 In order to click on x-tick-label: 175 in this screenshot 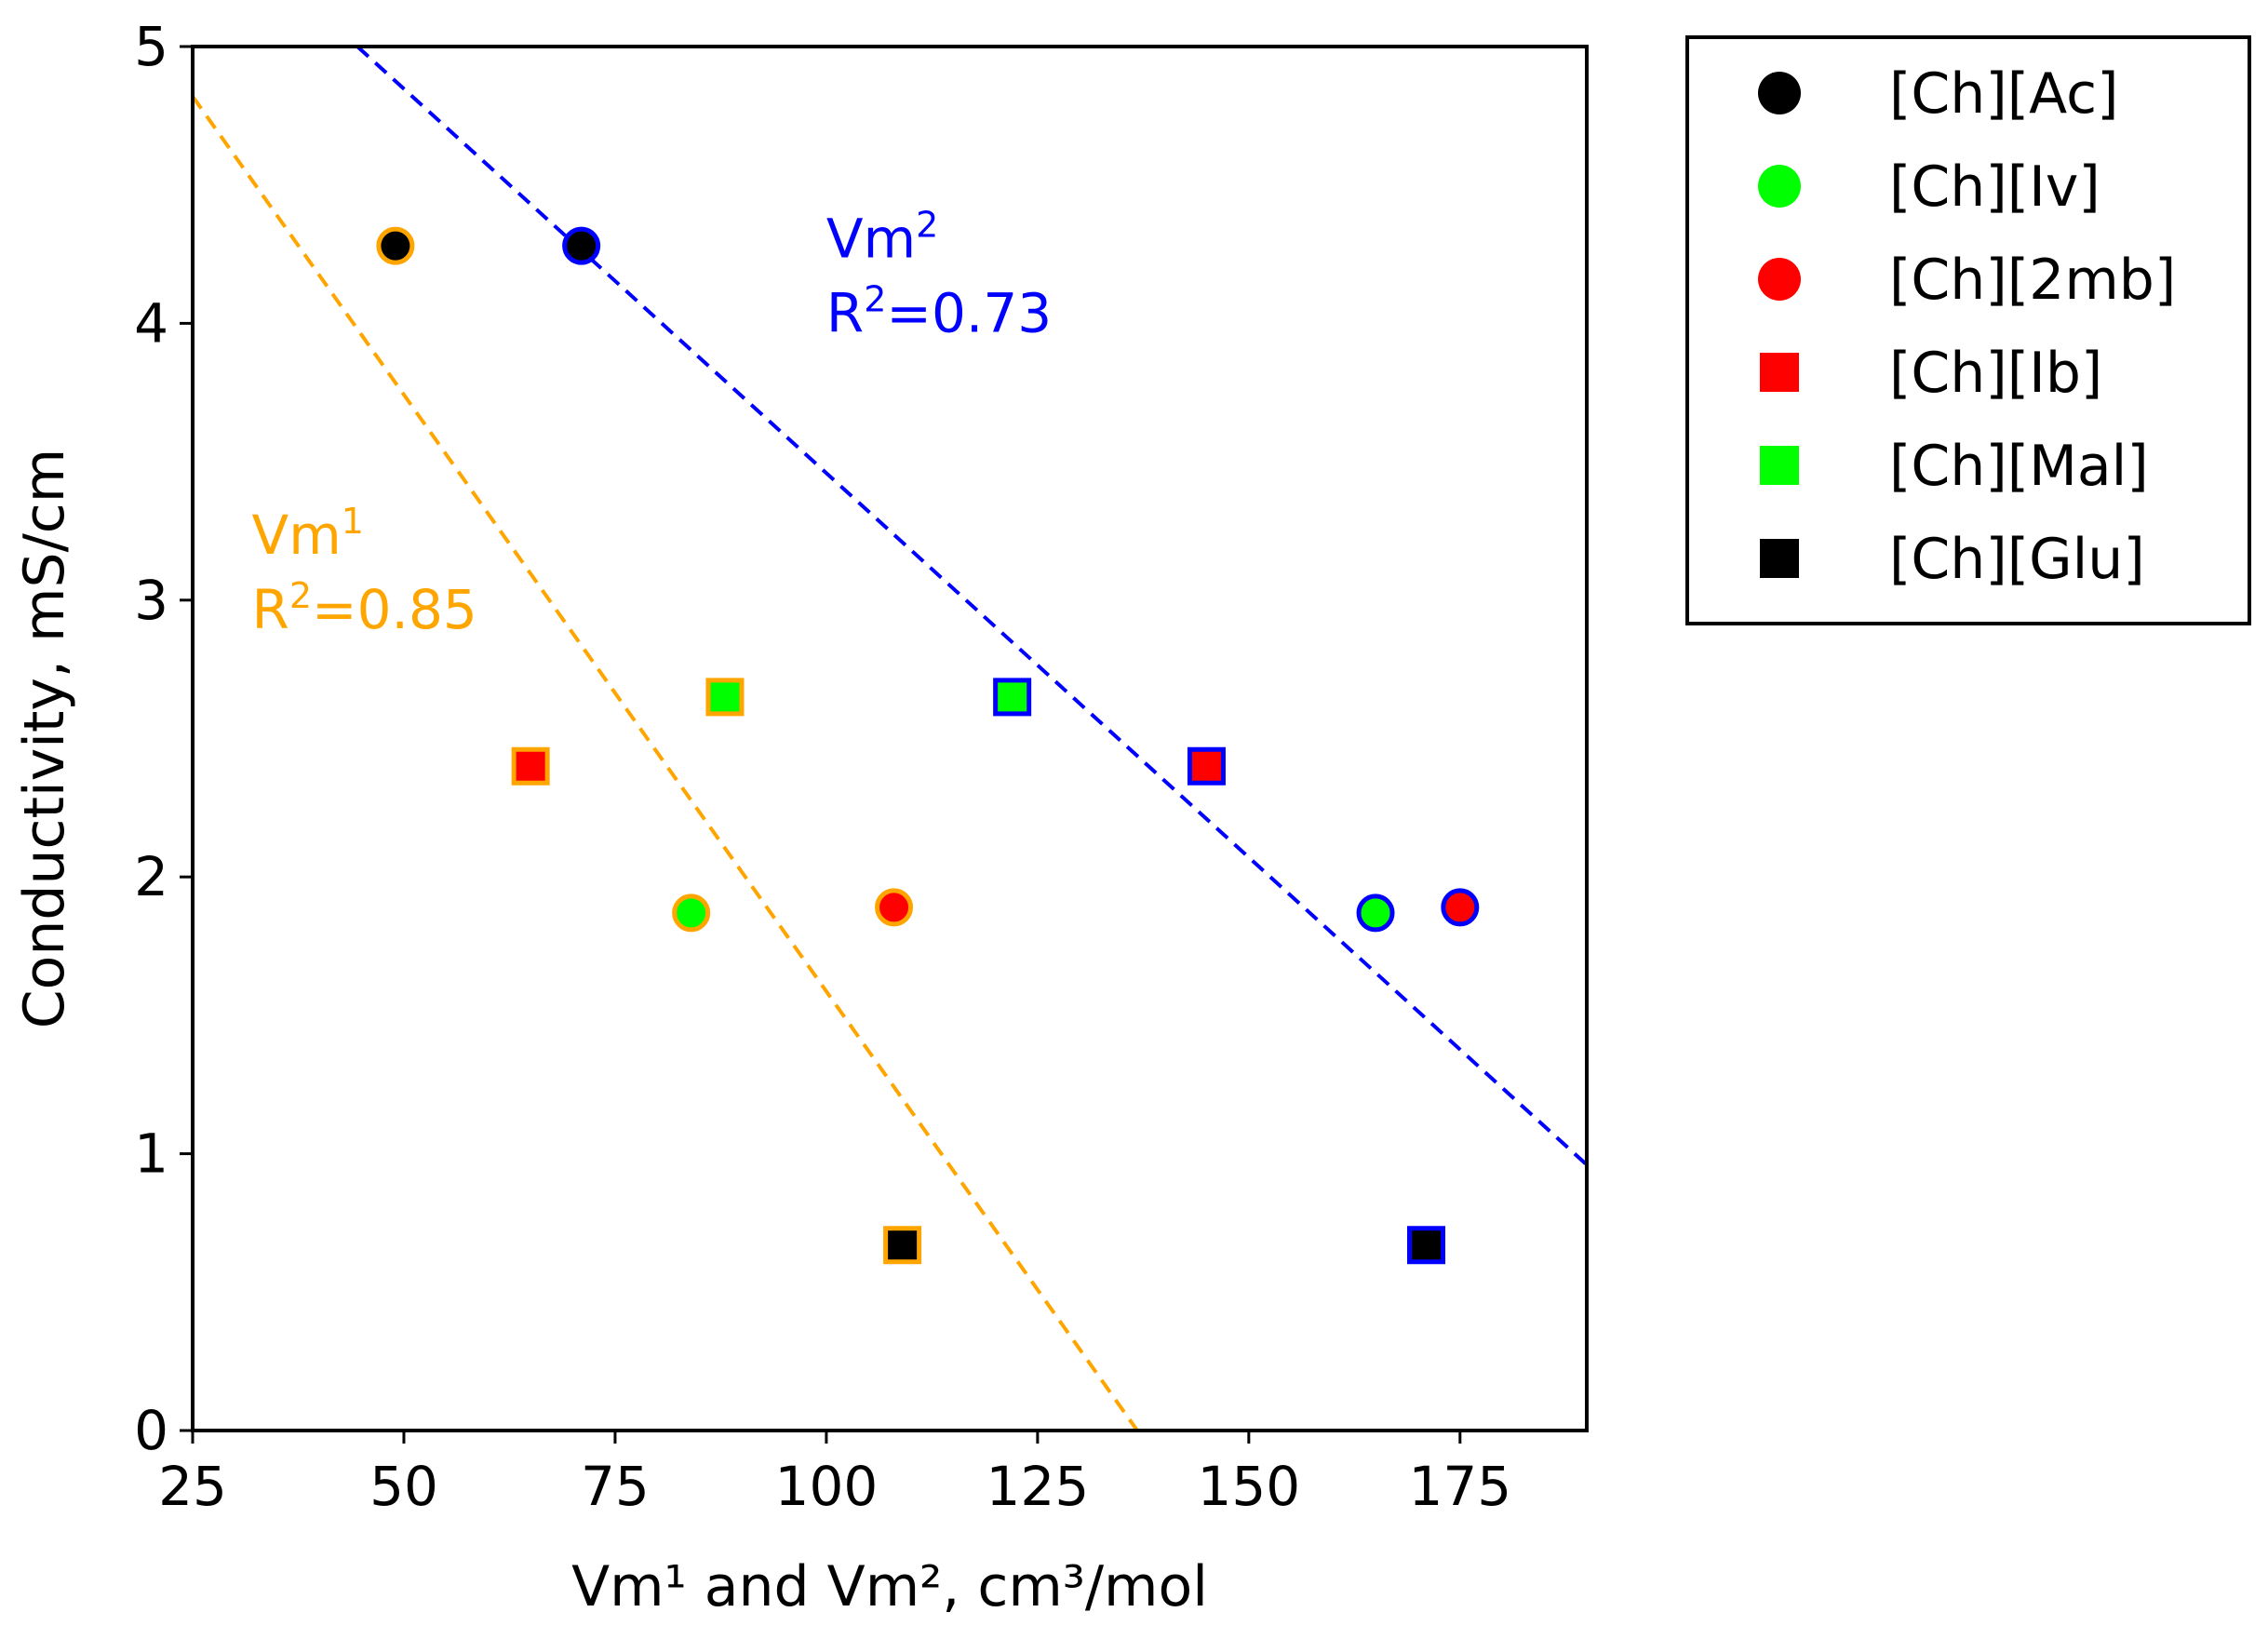, I will do `click(1459, 1486)`.